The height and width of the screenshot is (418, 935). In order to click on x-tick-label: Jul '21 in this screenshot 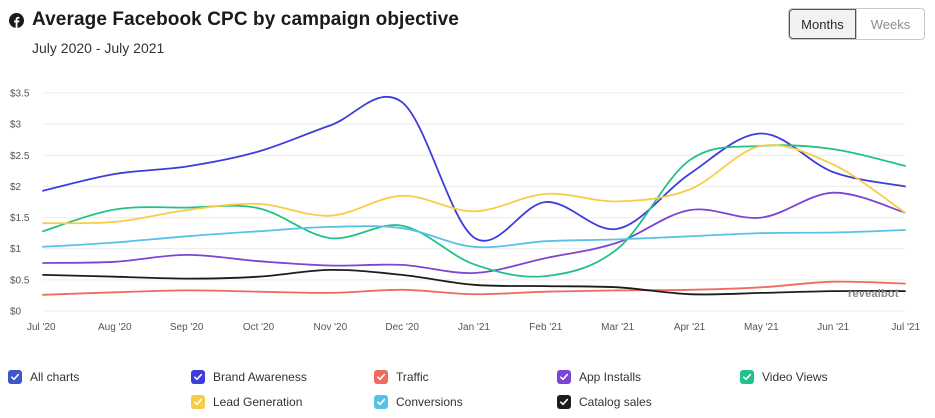, I will do `click(905, 327)`.